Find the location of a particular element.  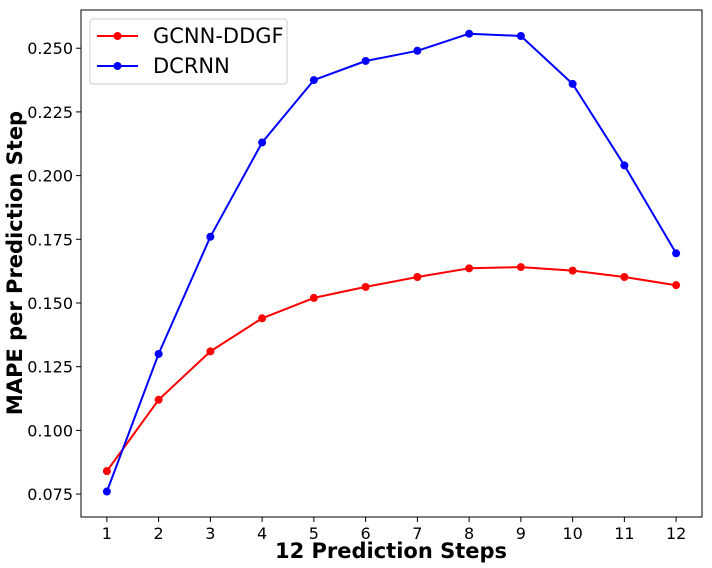

y-tick-label: 0.250 is located at coordinates (50, 48).